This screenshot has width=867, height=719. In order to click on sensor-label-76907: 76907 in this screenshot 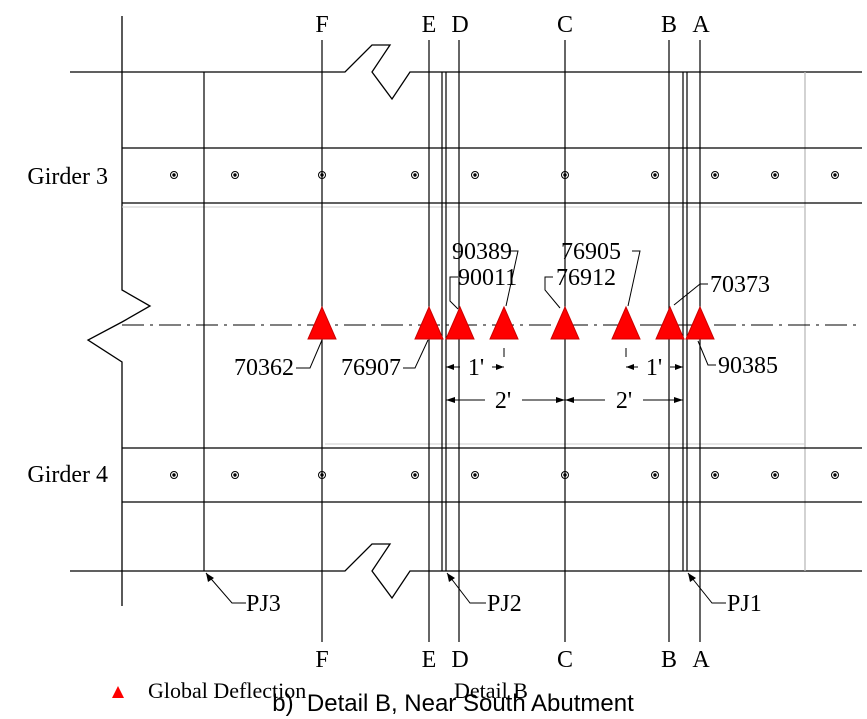, I will do `click(371, 368)`.